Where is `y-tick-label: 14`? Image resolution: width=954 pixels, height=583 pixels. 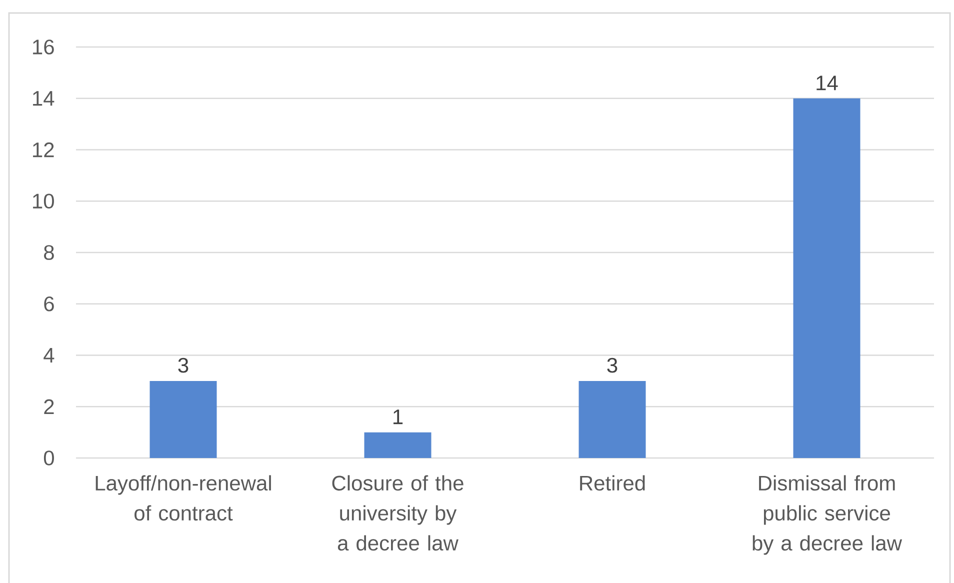
y-tick-label: 14 is located at coordinates (43, 98).